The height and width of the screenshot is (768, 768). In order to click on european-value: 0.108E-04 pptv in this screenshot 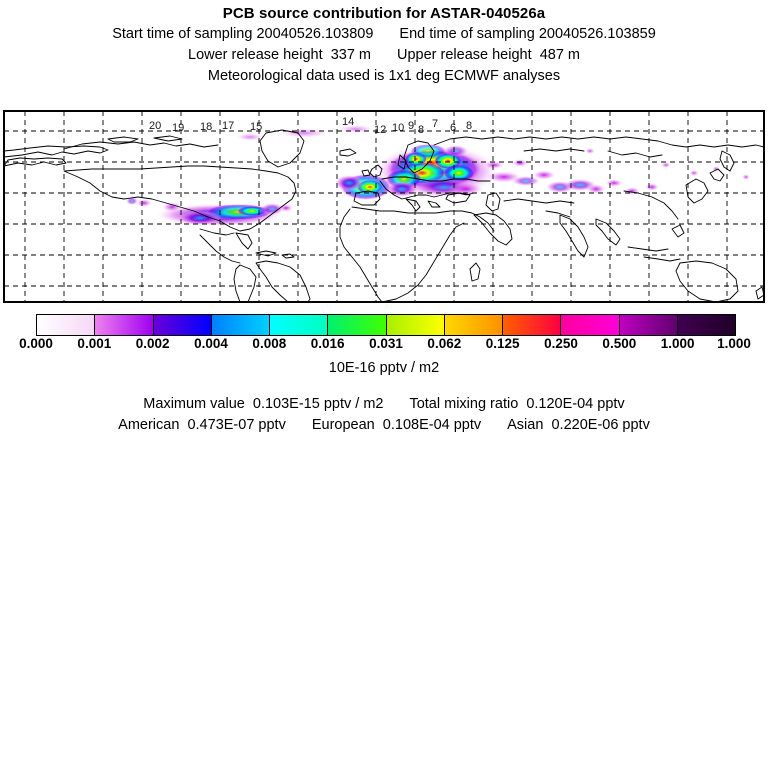, I will do `click(432, 425)`.